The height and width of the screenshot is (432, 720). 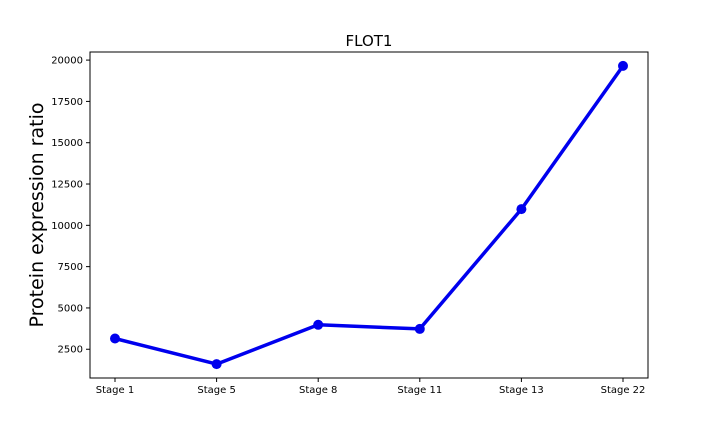 I want to click on x-tick-label: Stage 5, so click(x=216, y=390).